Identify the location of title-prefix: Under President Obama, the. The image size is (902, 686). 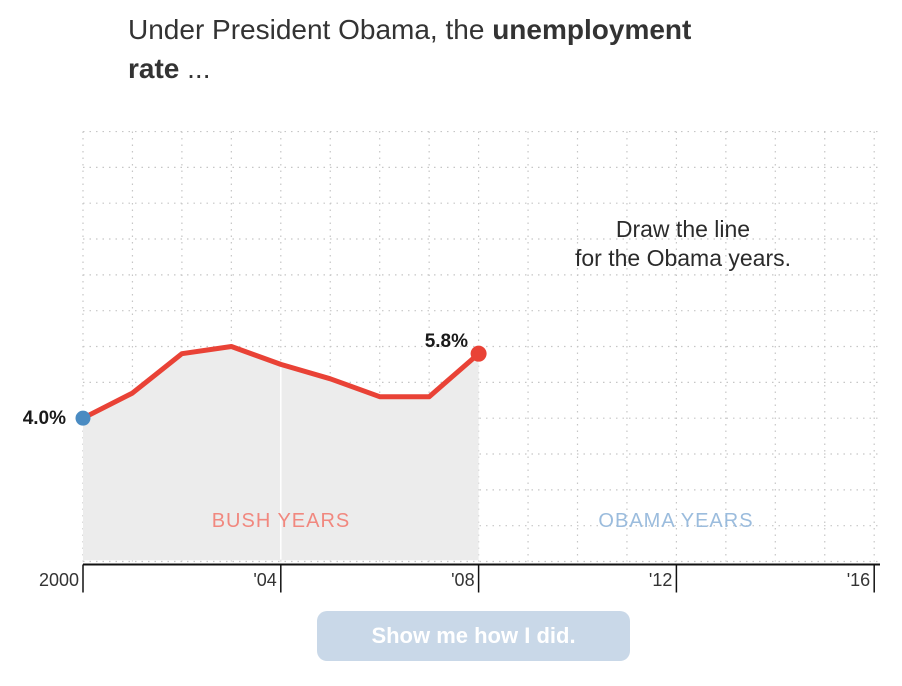
(310, 29).